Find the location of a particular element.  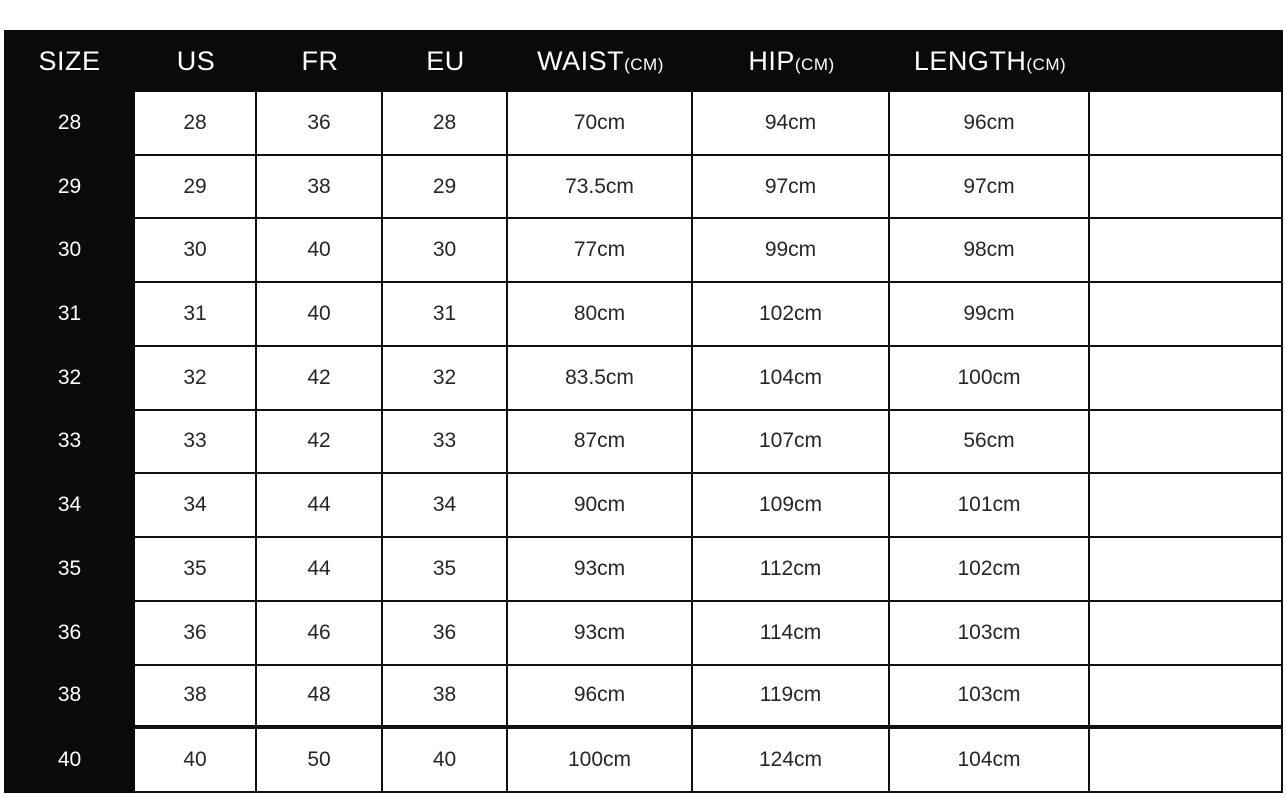

fr-value-cell: 46 is located at coordinates (320, 633).